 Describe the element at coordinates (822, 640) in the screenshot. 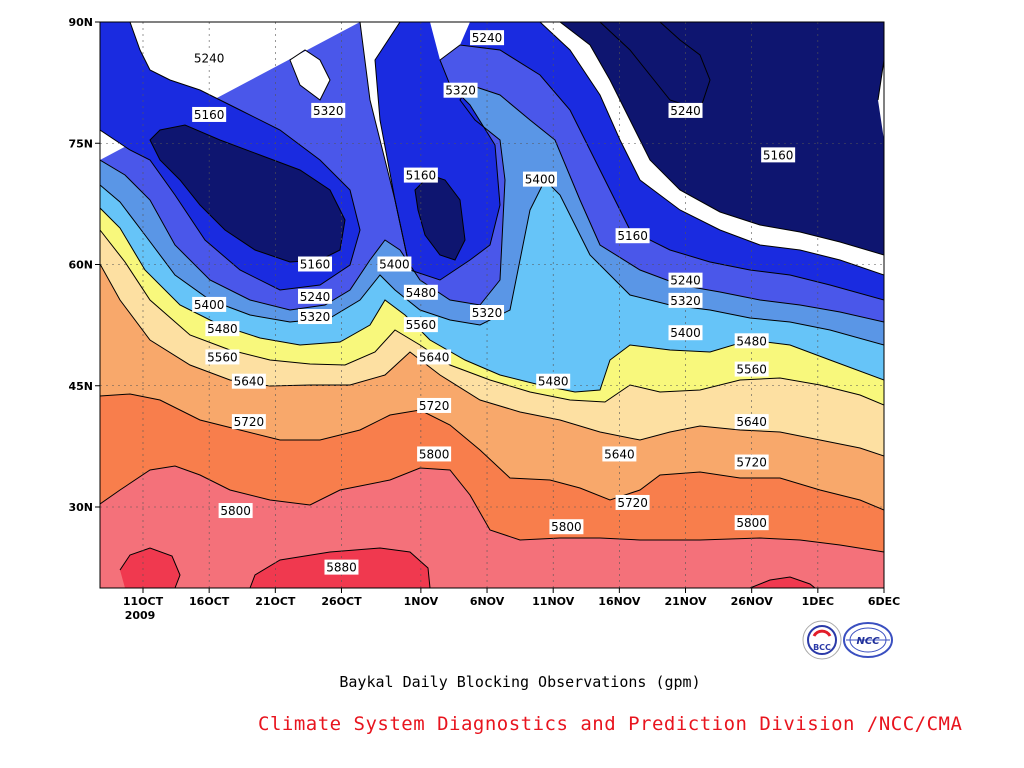

I see `bcc-logo: BCC` at that location.